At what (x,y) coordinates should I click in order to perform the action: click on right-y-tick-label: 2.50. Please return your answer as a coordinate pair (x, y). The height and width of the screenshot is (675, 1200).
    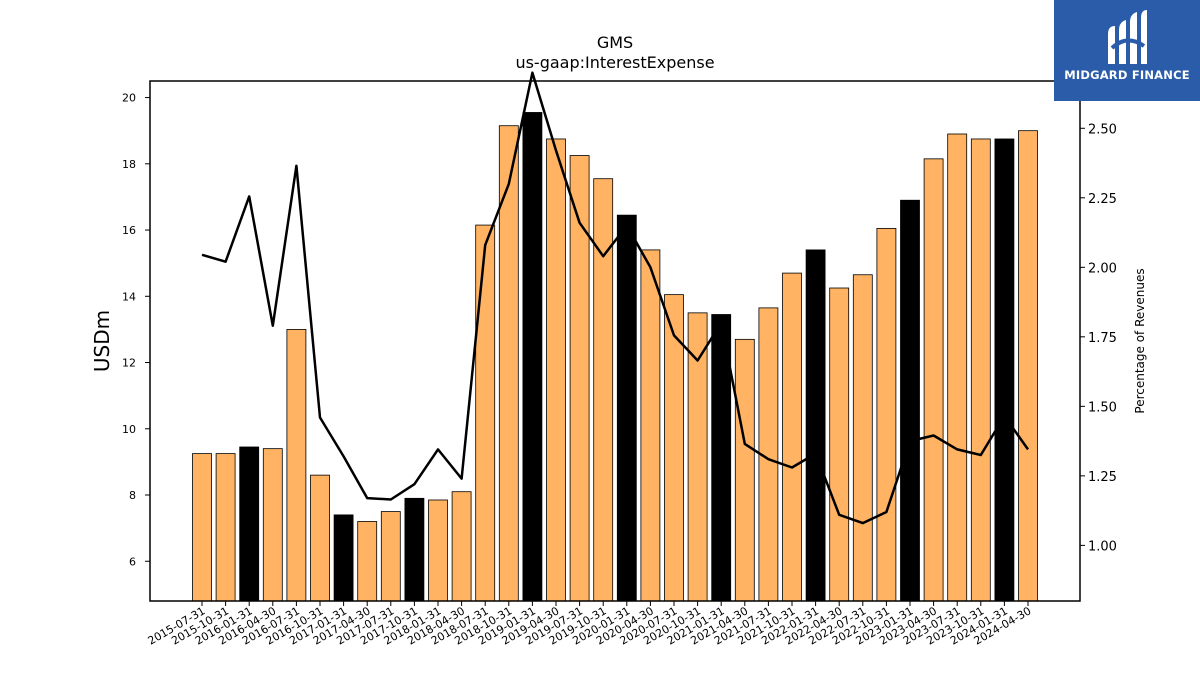
    Looking at the image, I should click on (1102, 129).